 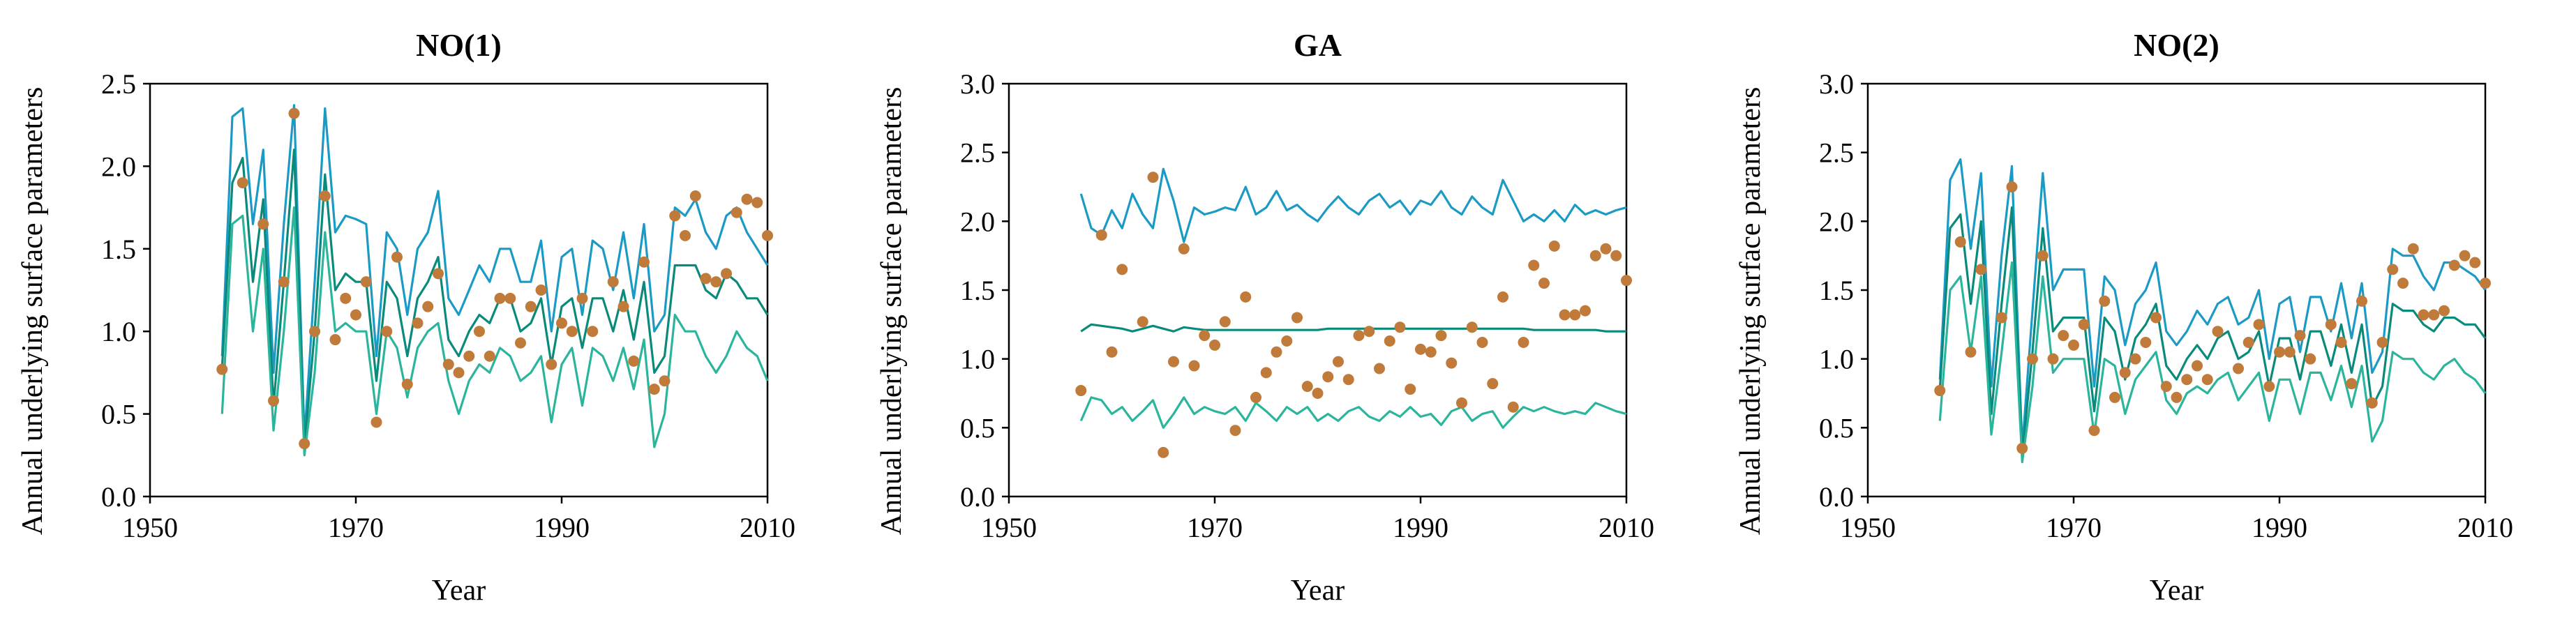 What do you see at coordinates (1836, 428) in the screenshot?
I see `y-tick-label: 0.5` at bounding box center [1836, 428].